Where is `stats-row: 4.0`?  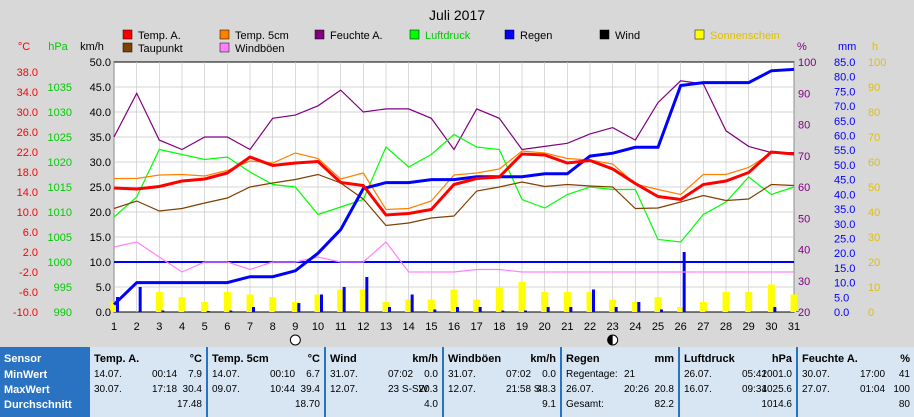 stats-row: 4.0 is located at coordinates (384, 405).